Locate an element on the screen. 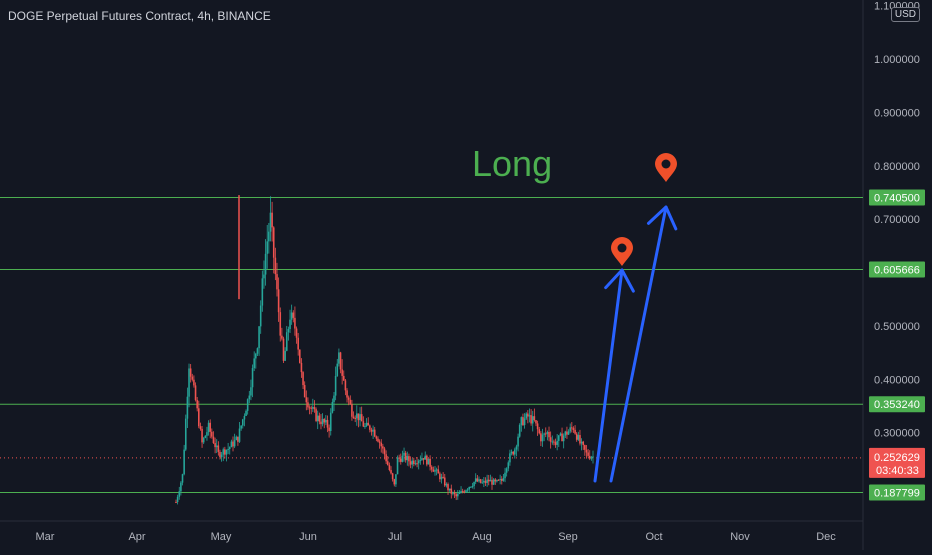 The height and width of the screenshot is (555, 932). x-tick-label: Jun is located at coordinates (308, 537).